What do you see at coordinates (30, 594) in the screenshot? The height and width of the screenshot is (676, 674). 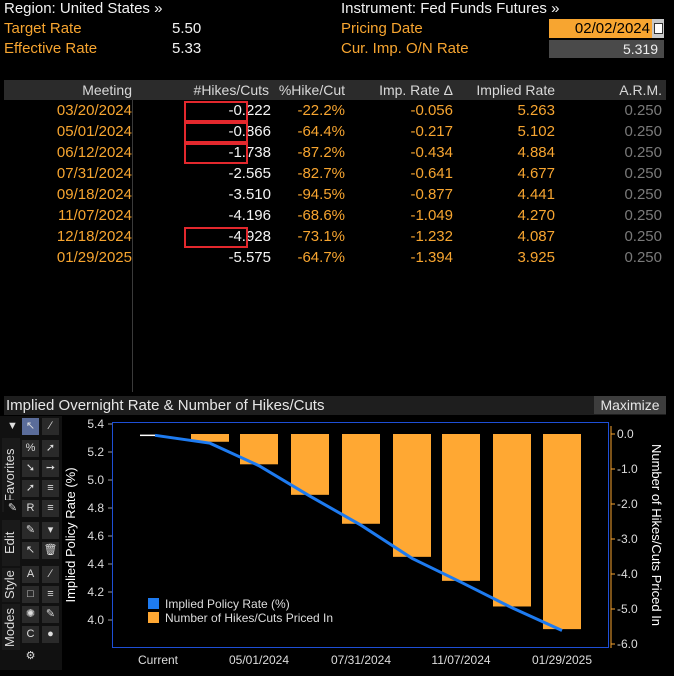 I see `rectangle-icon: □` at bounding box center [30, 594].